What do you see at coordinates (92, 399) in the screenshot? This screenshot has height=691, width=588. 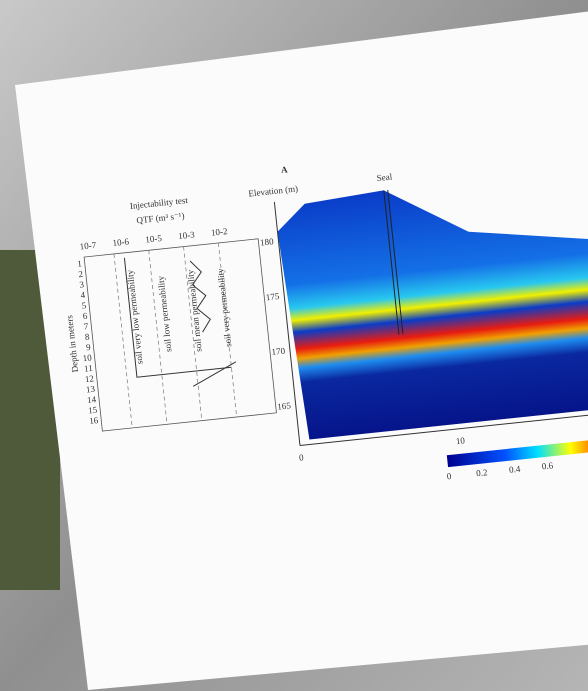 I see `depth-tick: 14` at bounding box center [92, 399].